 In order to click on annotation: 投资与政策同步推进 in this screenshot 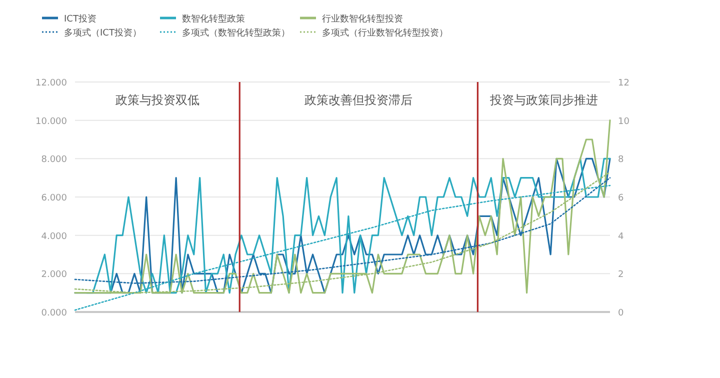, I will do `click(543, 100)`.